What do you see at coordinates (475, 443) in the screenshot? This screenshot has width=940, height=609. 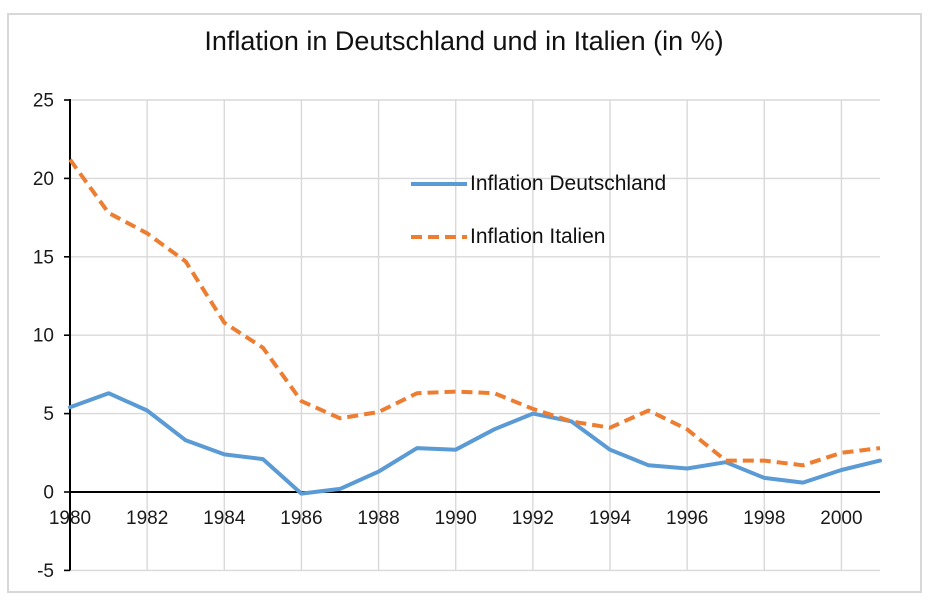 I see `series-line-inflation-deutschland` at bounding box center [475, 443].